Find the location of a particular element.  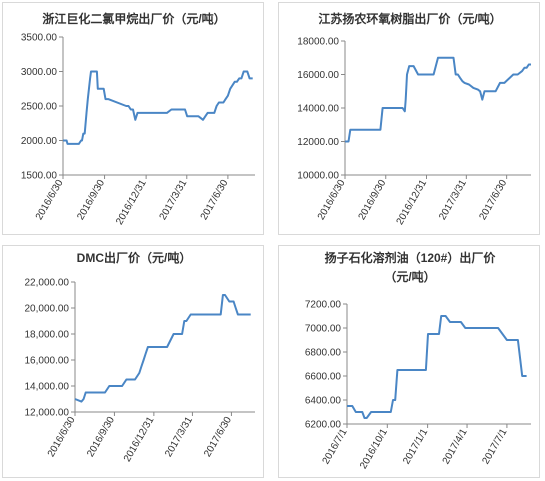

chart-title: （元/吨） is located at coordinates (409, 276).